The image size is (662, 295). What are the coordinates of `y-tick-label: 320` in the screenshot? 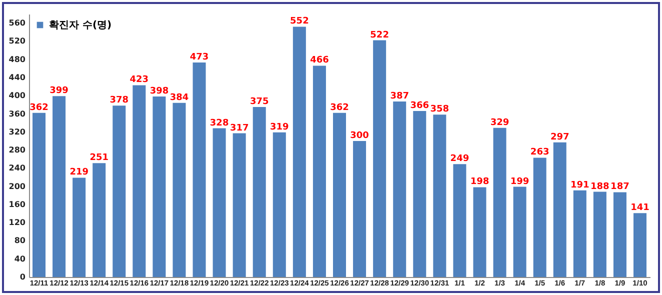 It's located at (17, 131).